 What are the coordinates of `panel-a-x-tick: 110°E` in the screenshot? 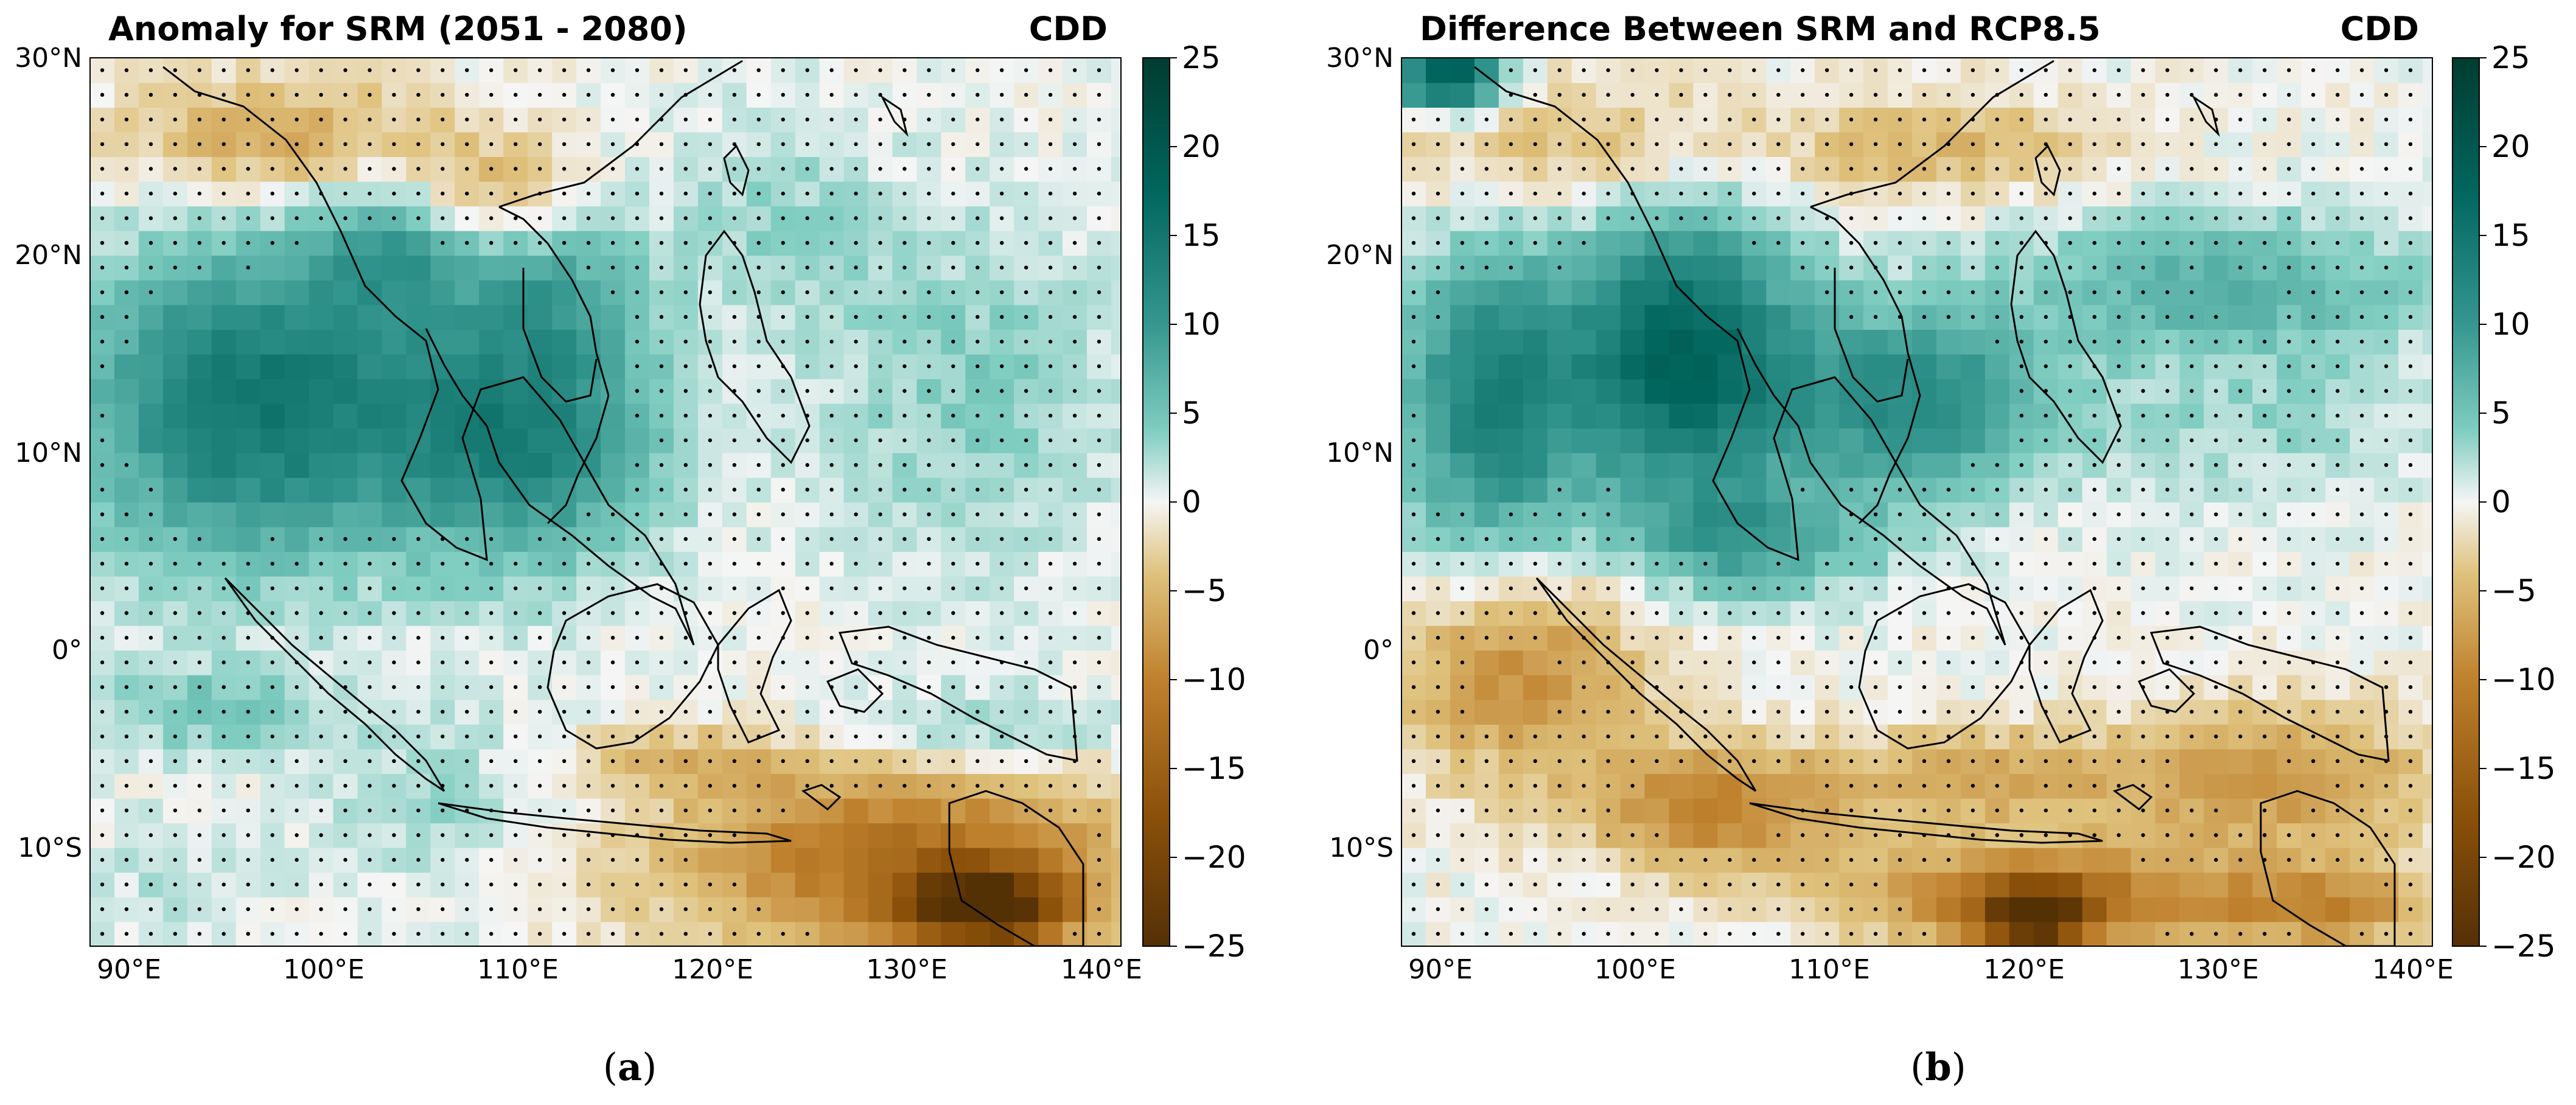 It's located at (518, 969).